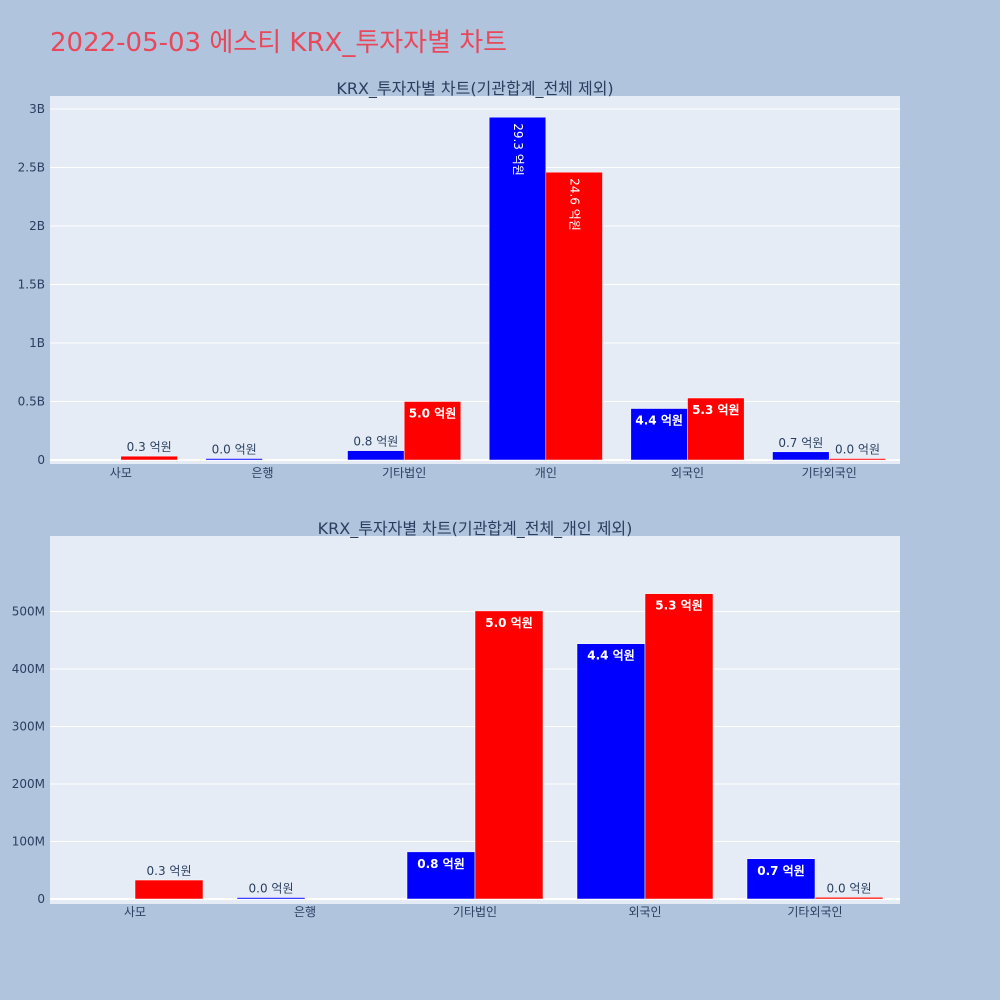 The height and width of the screenshot is (1000, 1000). Describe the element at coordinates (279, 43) in the screenshot. I see `page-title: 2022-05-03 에스티 KRX_투자자별 차트` at that location.